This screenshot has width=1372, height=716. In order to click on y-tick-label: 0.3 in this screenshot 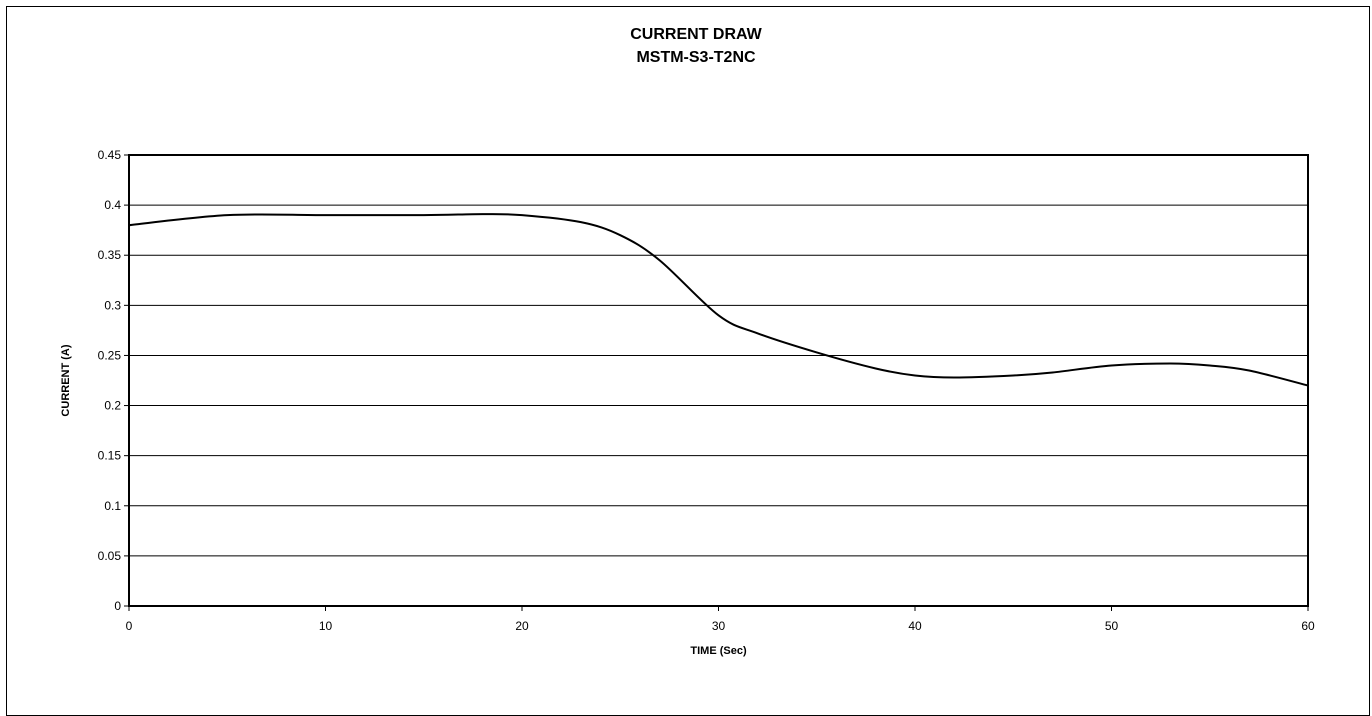, I will do `click(112, 305)`.